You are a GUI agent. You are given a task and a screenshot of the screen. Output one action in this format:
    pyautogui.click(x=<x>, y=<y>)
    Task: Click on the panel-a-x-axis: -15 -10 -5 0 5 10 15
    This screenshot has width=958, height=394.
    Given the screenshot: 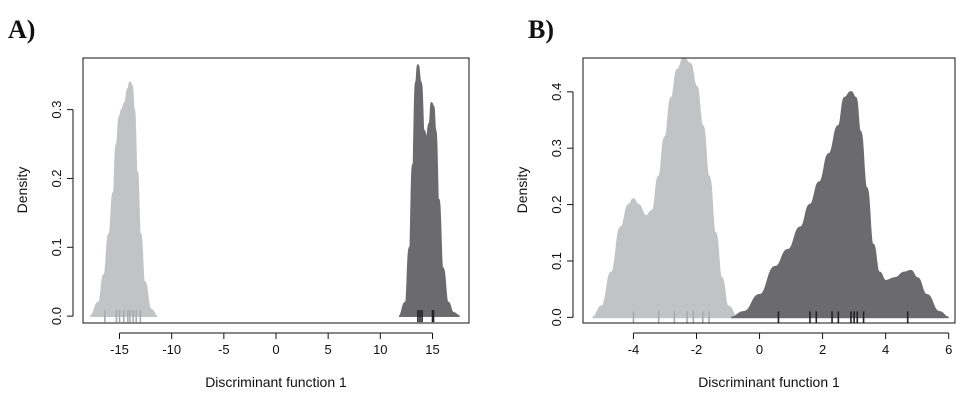 What is the action you would take?
    pyautogui.click(x=275, y=344)
    